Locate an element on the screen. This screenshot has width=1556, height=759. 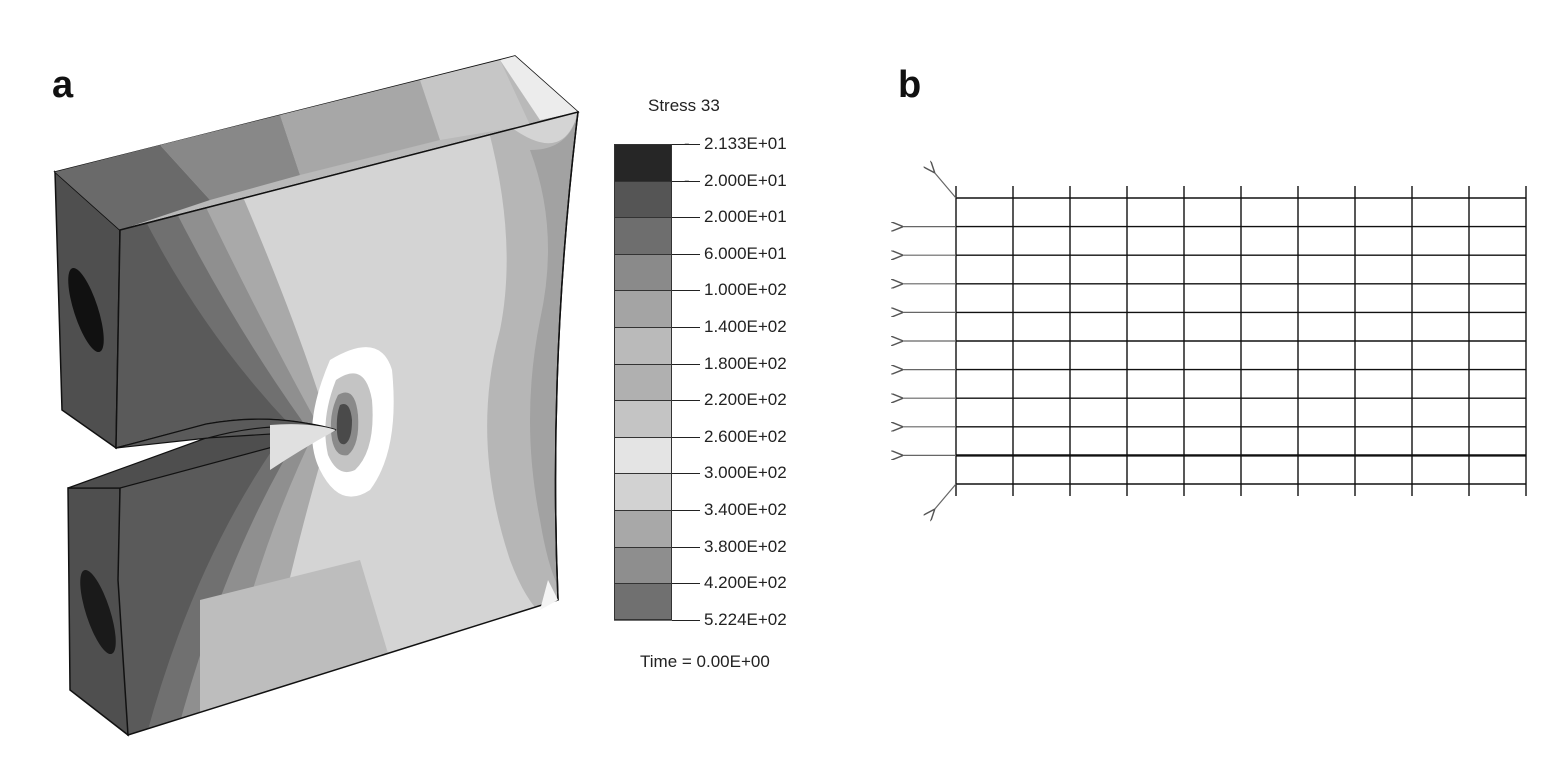
panel-label-a: a is located at coordinates (63, 85).